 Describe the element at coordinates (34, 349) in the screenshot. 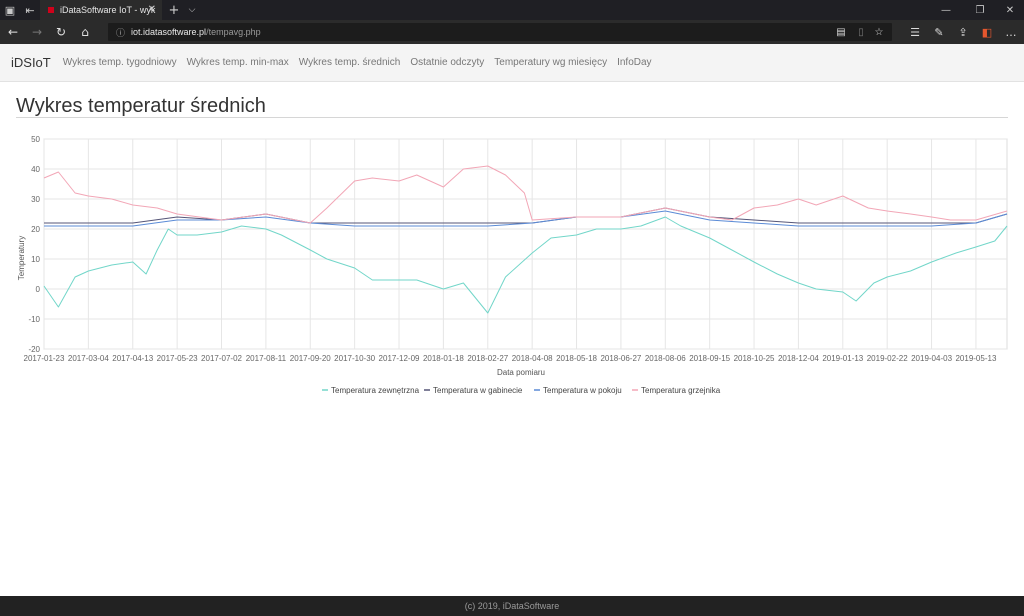

I see `y-tick-label: -20` at that location.